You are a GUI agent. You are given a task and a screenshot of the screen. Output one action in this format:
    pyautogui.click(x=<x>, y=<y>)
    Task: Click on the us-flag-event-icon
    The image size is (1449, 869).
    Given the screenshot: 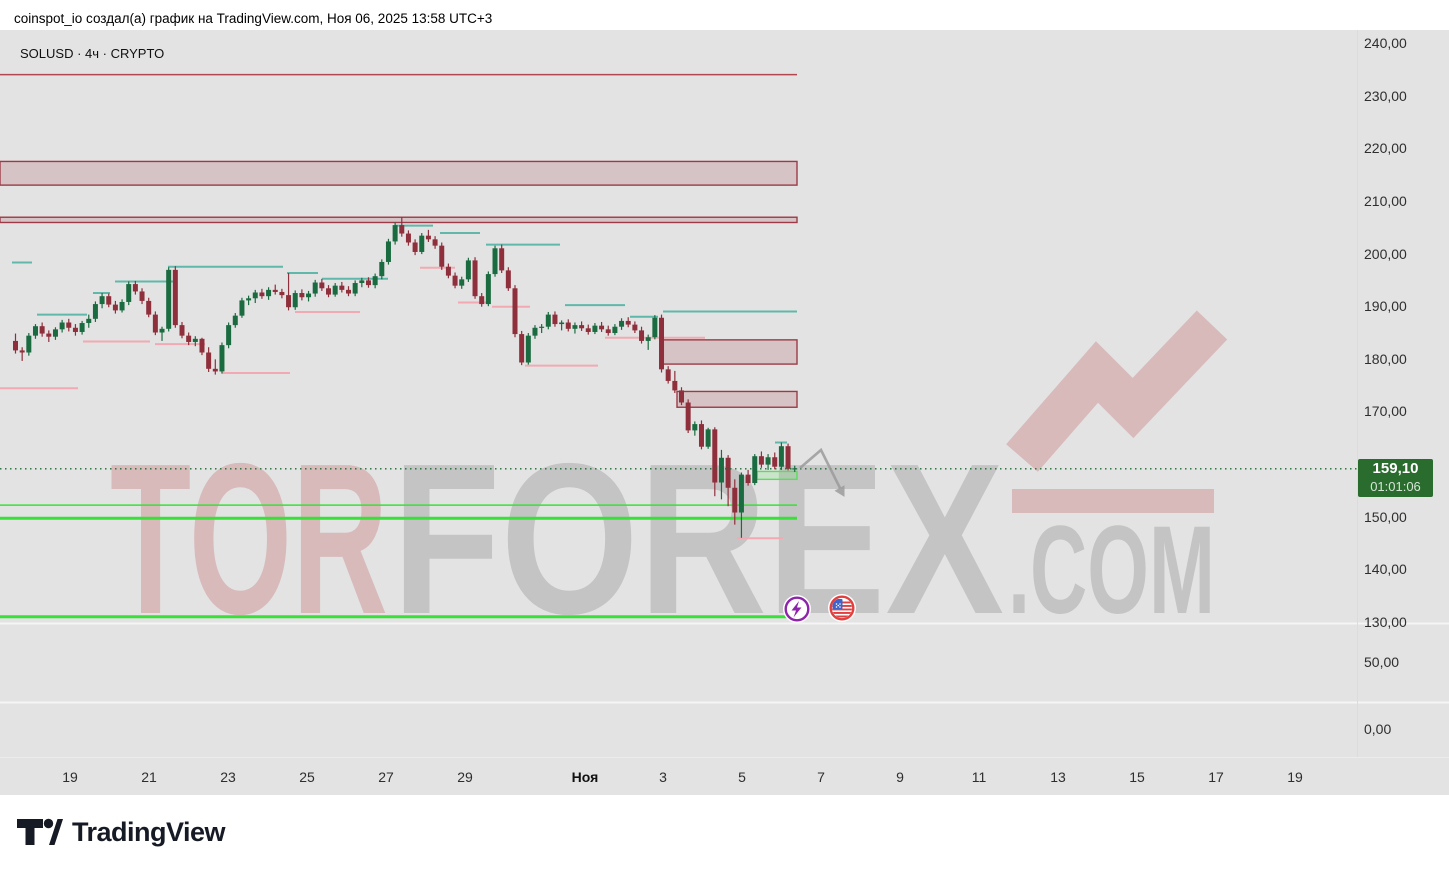 What is the action you would take?
    pyautogui.click(x=842, y=608)
    